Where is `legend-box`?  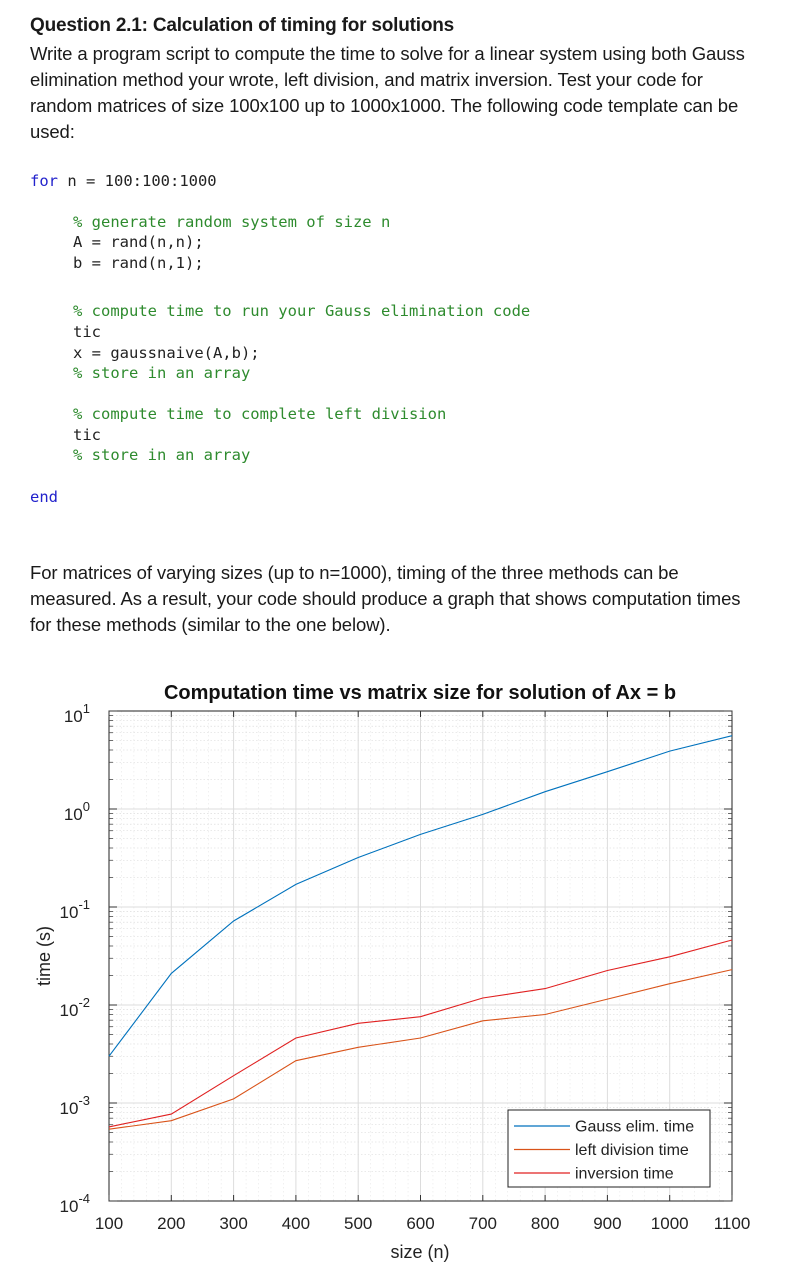 legend-box is located at coordinates (609, 1148).